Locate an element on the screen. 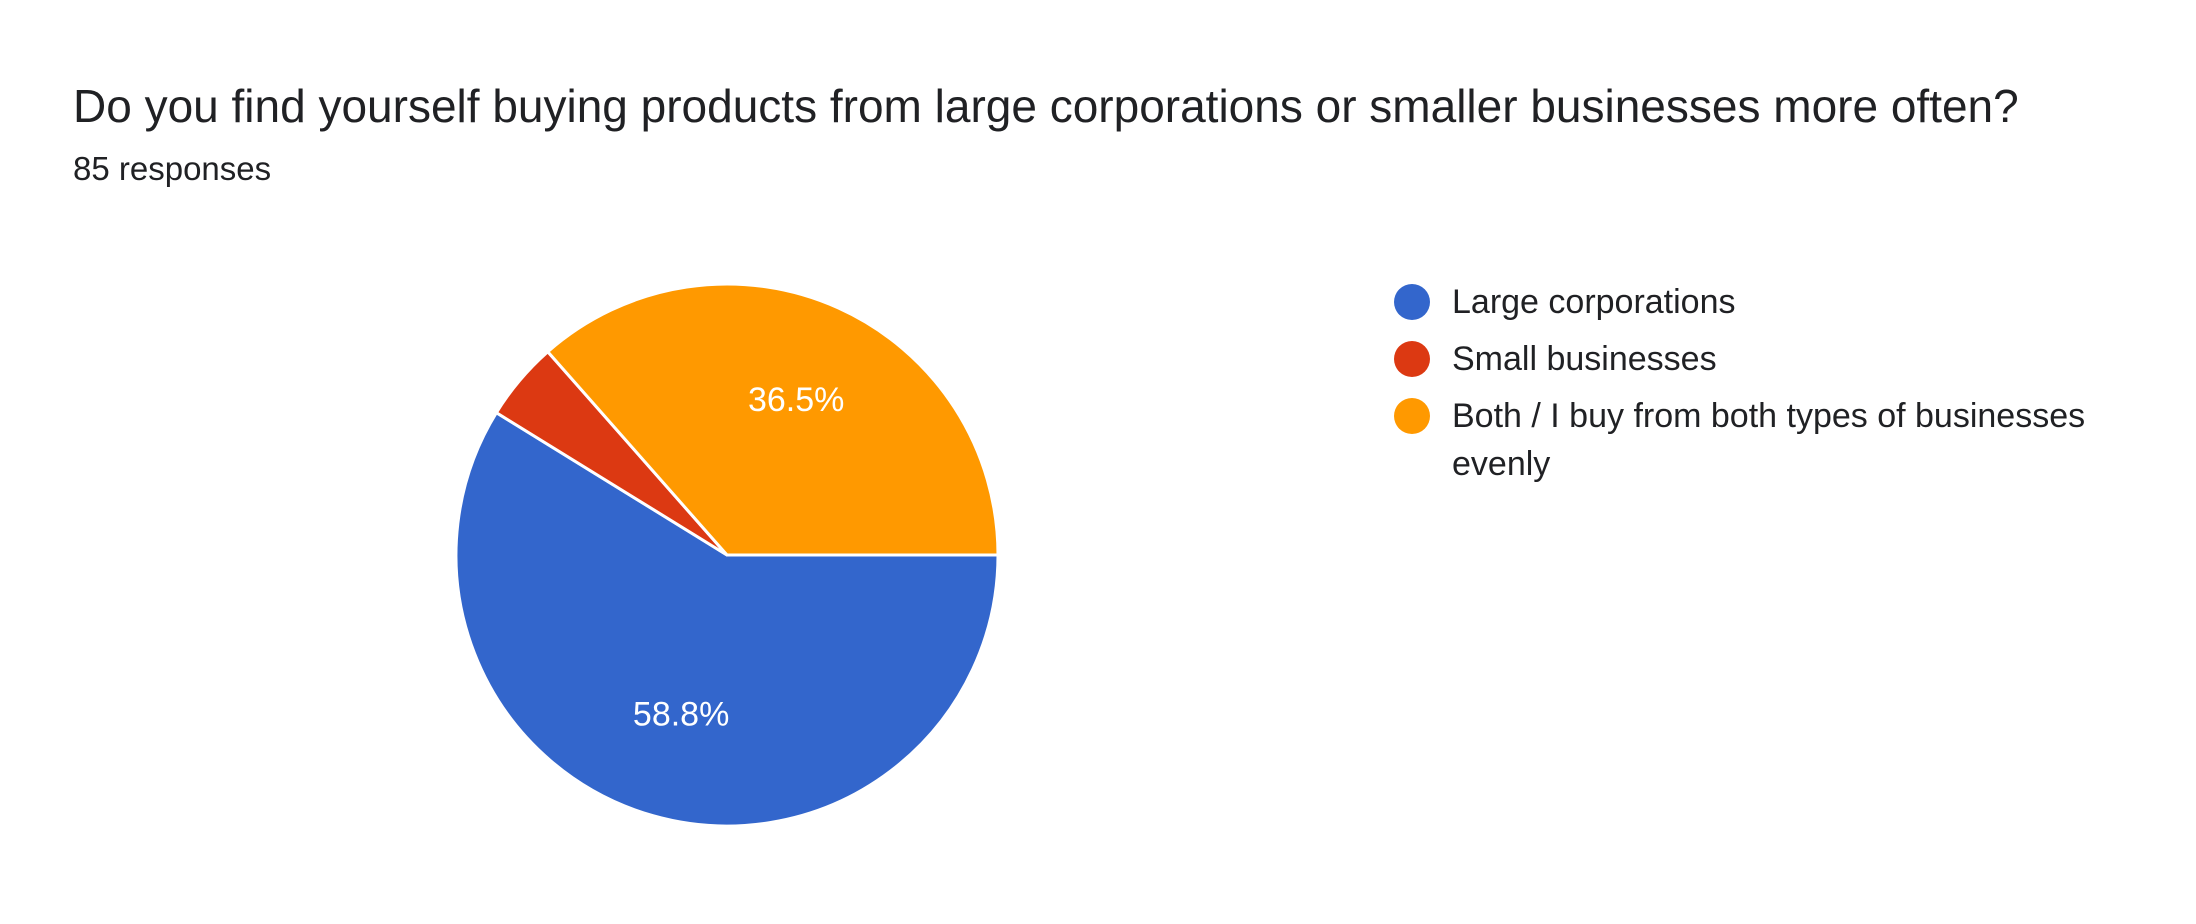 This screenshot has width=2196, height=924. pie-slice-percent-label: 58.8% is located at coordinates (681, 715).